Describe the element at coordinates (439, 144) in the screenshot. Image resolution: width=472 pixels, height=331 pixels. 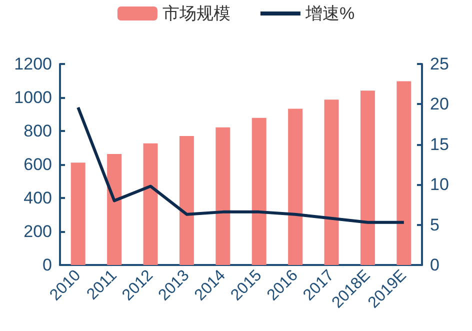
I see `y2-tick-label: 15` at that location.